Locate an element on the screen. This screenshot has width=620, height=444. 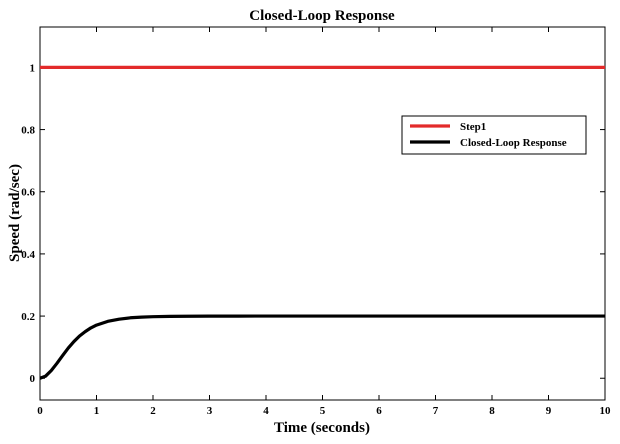
x-tick-label: 3 is located at coordinates (210, 411).